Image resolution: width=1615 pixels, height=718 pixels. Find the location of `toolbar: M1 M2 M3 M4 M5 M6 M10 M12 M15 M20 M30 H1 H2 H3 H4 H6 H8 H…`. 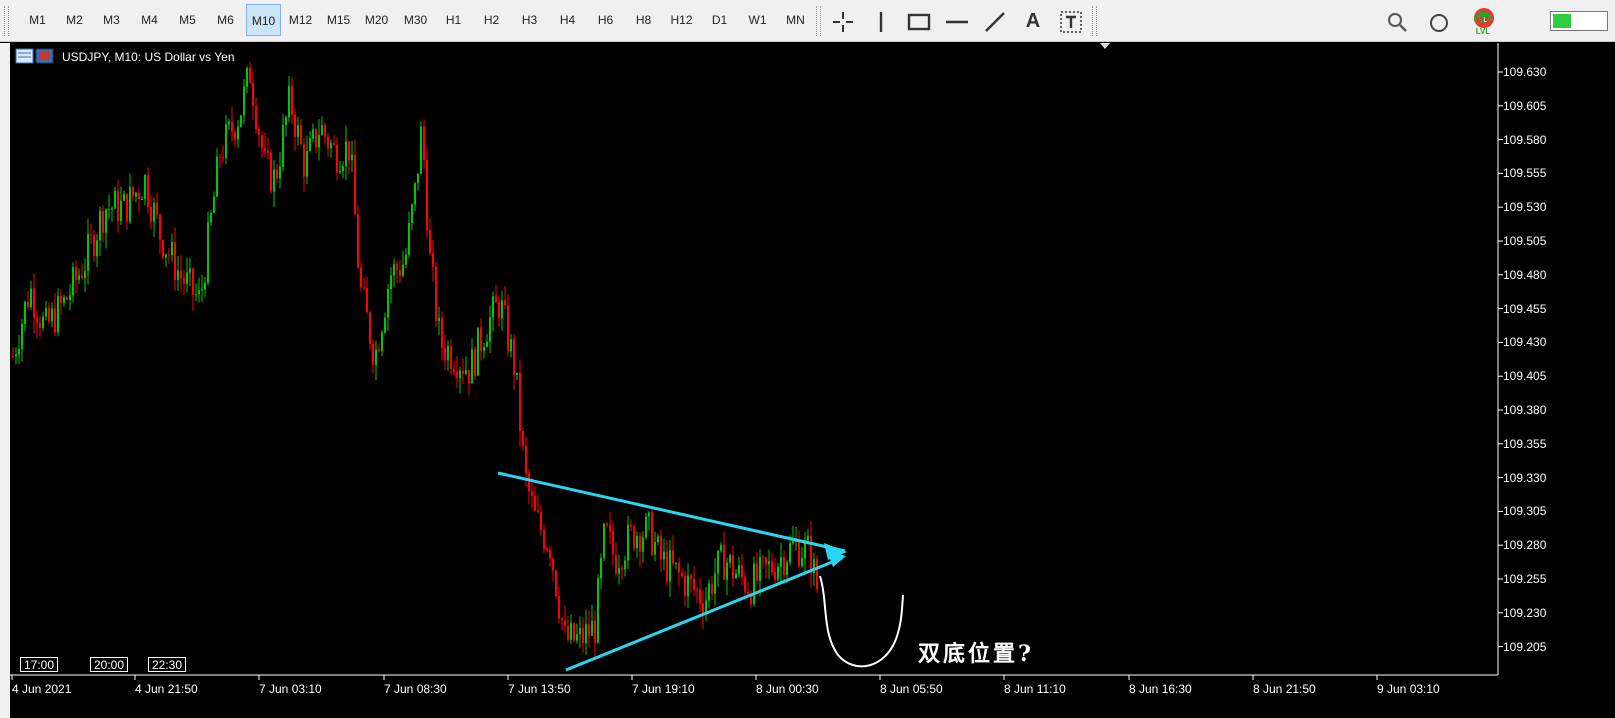

toolbar: M1 M2 M3 M4 M5 M6 M10 M12 M15 M20 M30 H1 H2 H3 H4 H6 H8 H… is located at coordinates (807, 21).